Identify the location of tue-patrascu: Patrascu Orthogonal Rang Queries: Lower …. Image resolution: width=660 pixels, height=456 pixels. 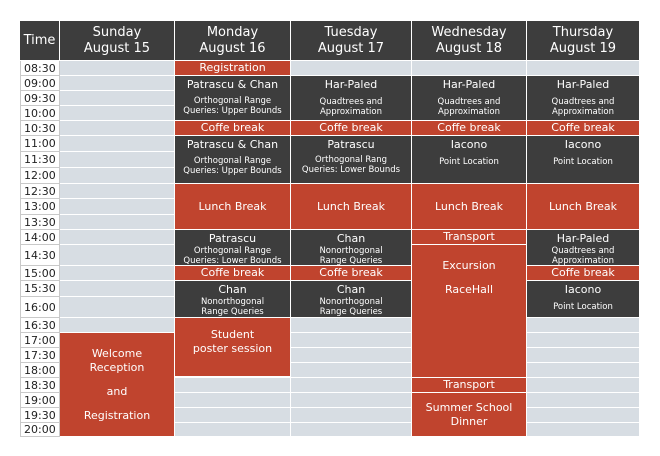
(351, 160).